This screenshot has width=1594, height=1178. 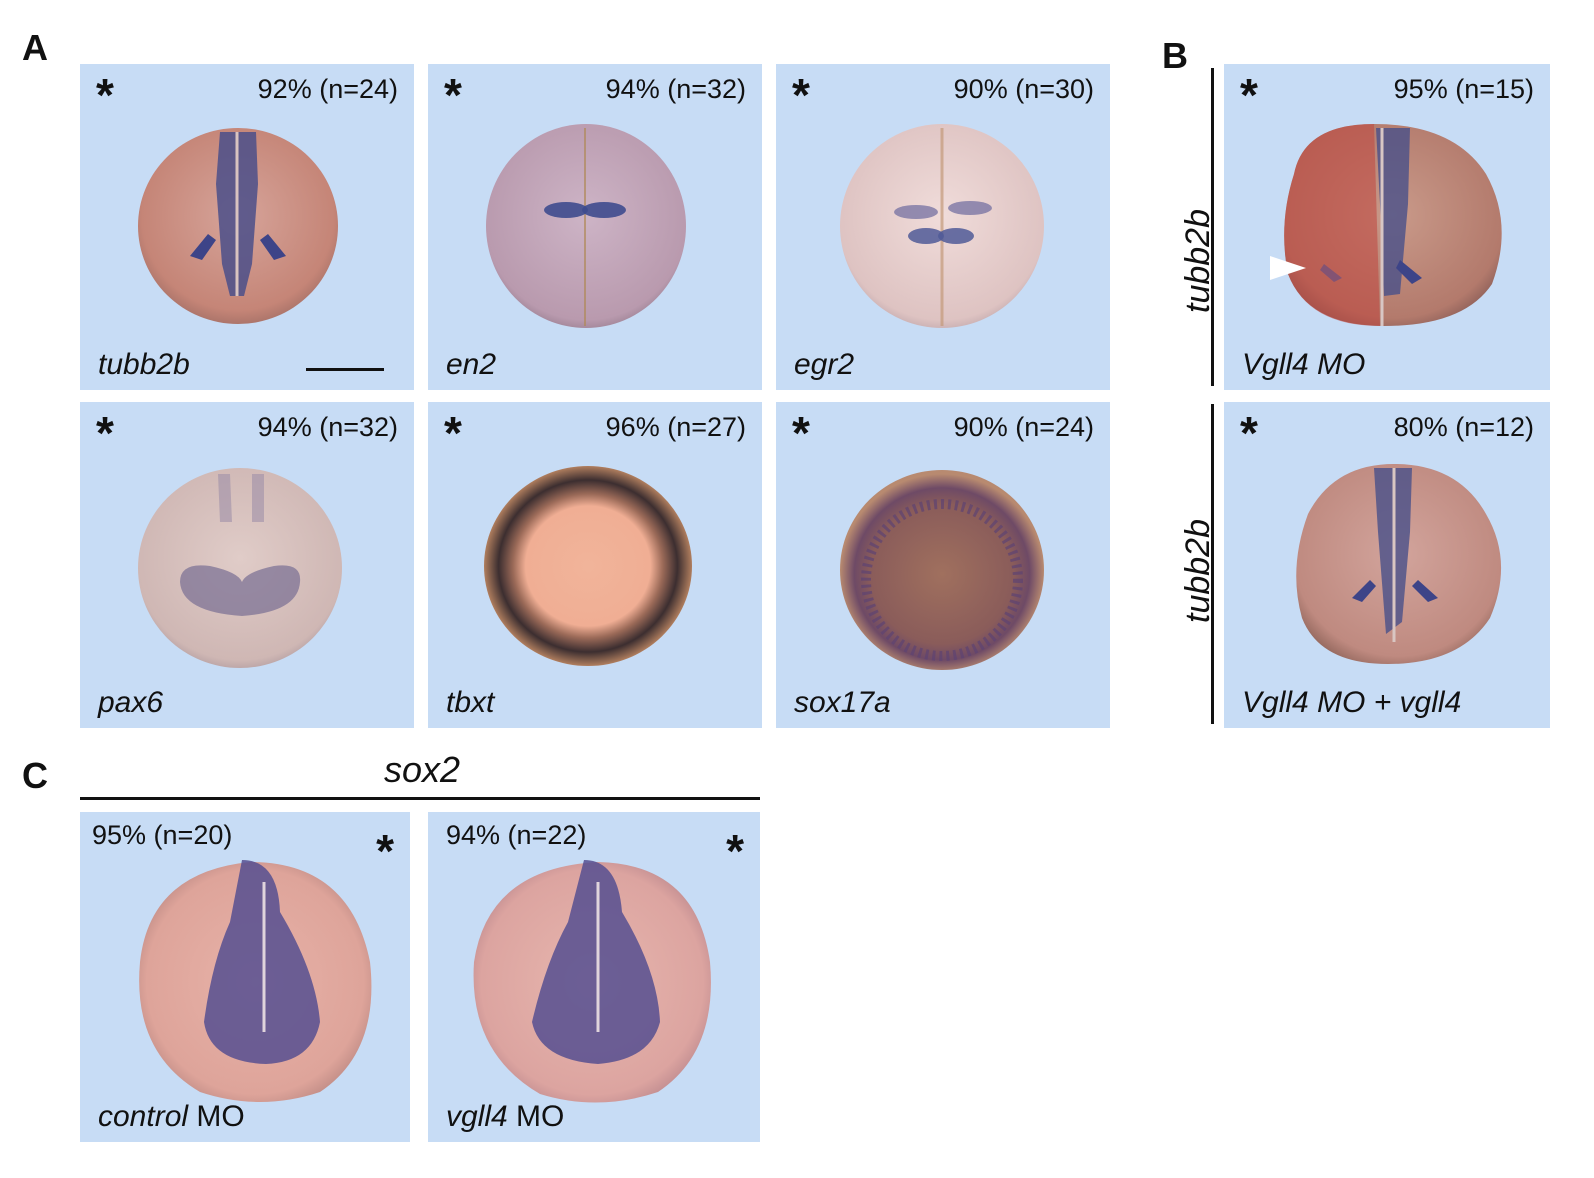 What do you see at coordinates (35, 47) in the screenshot?
I see `section-label-a: A` at bounding box center [35, 47].